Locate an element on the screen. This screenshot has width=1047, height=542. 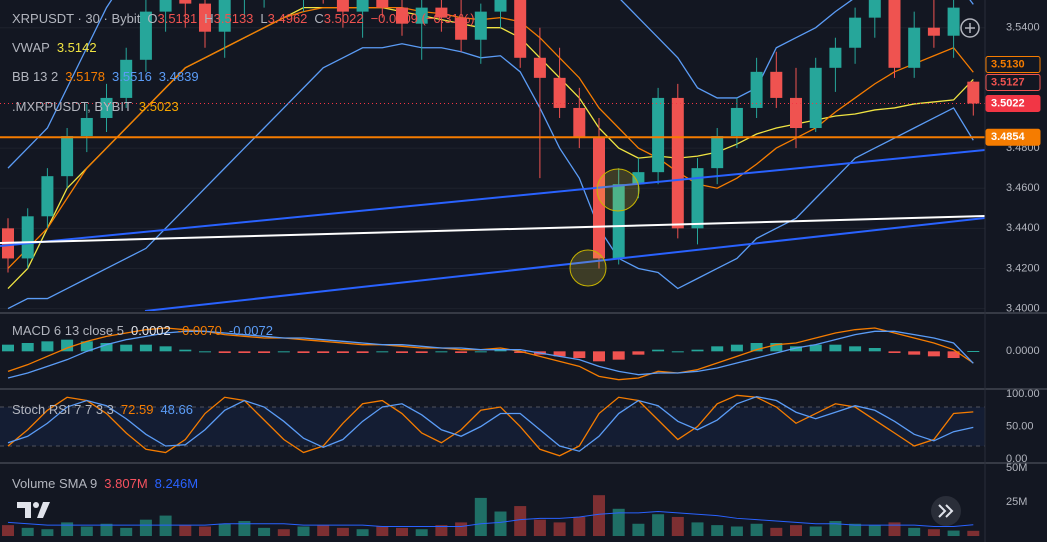
add-button is located at coordinates (970, 28).